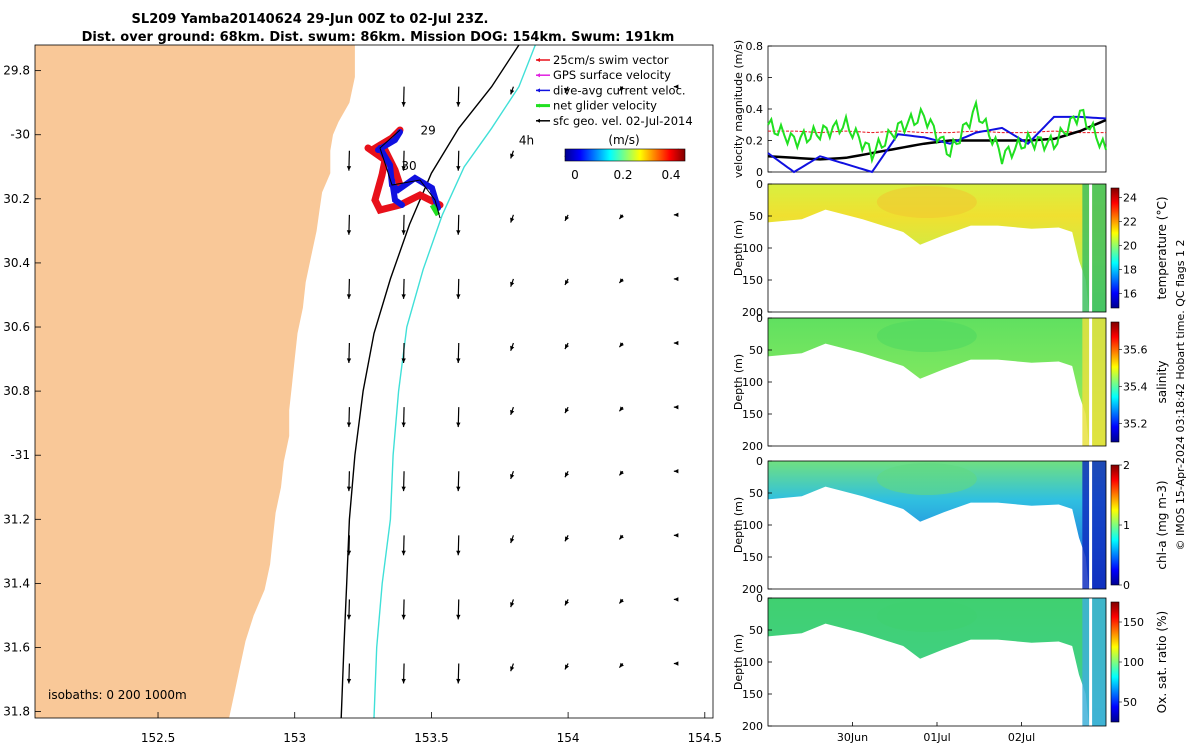  Describe the element at coordinates (1115, 525) in the screenshot. I see `section-colorbar` at that location.